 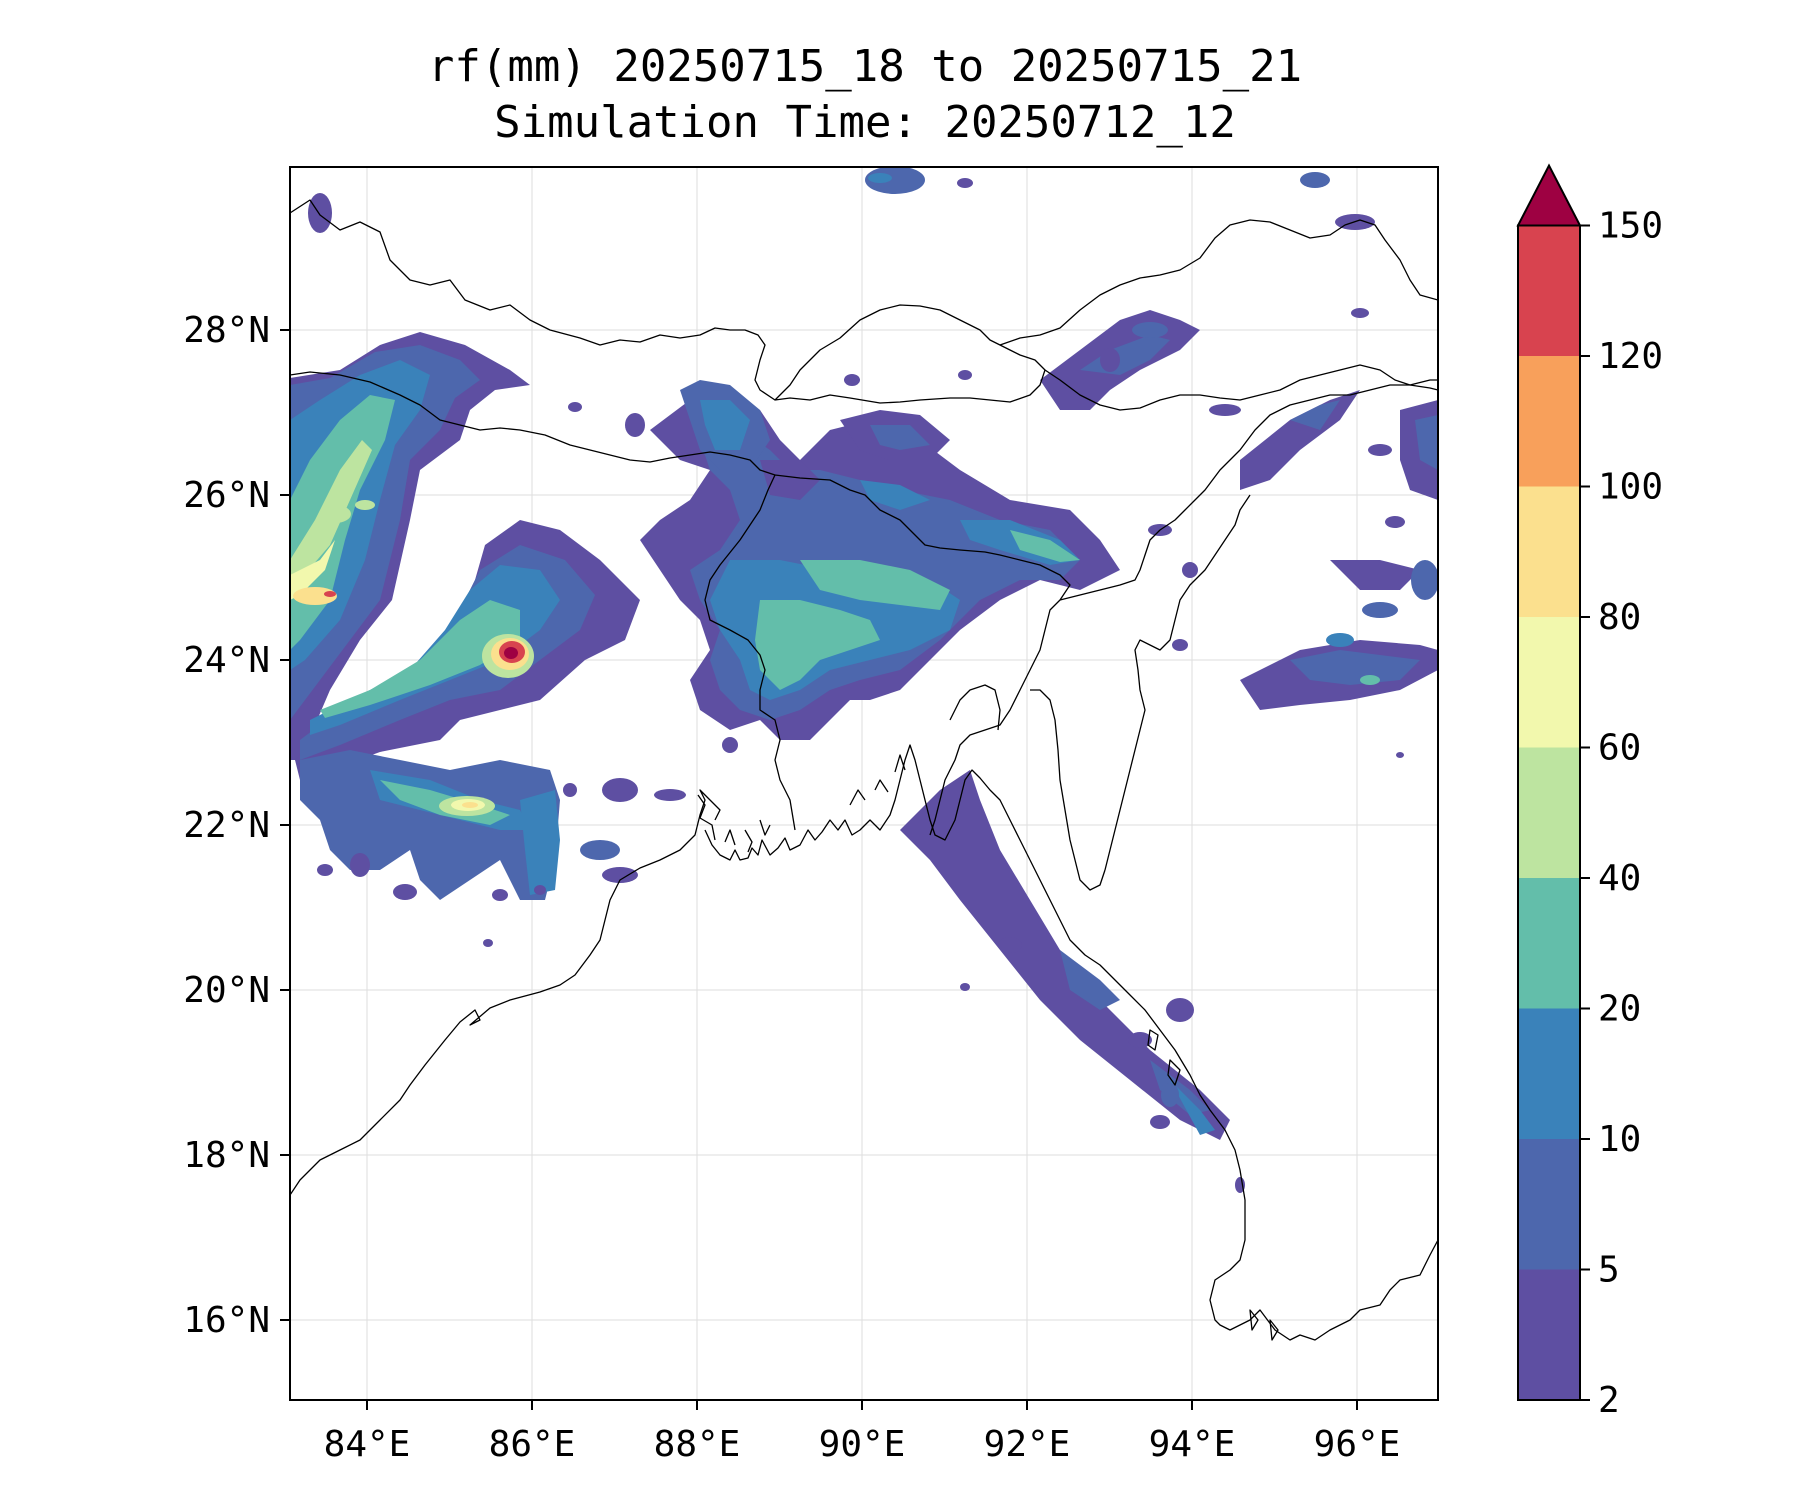 What do you see at coordinates (1027, 1444) in the screenshot?
I see `lon-tick-label: 92°E` at bounding box center [1027, 1444].